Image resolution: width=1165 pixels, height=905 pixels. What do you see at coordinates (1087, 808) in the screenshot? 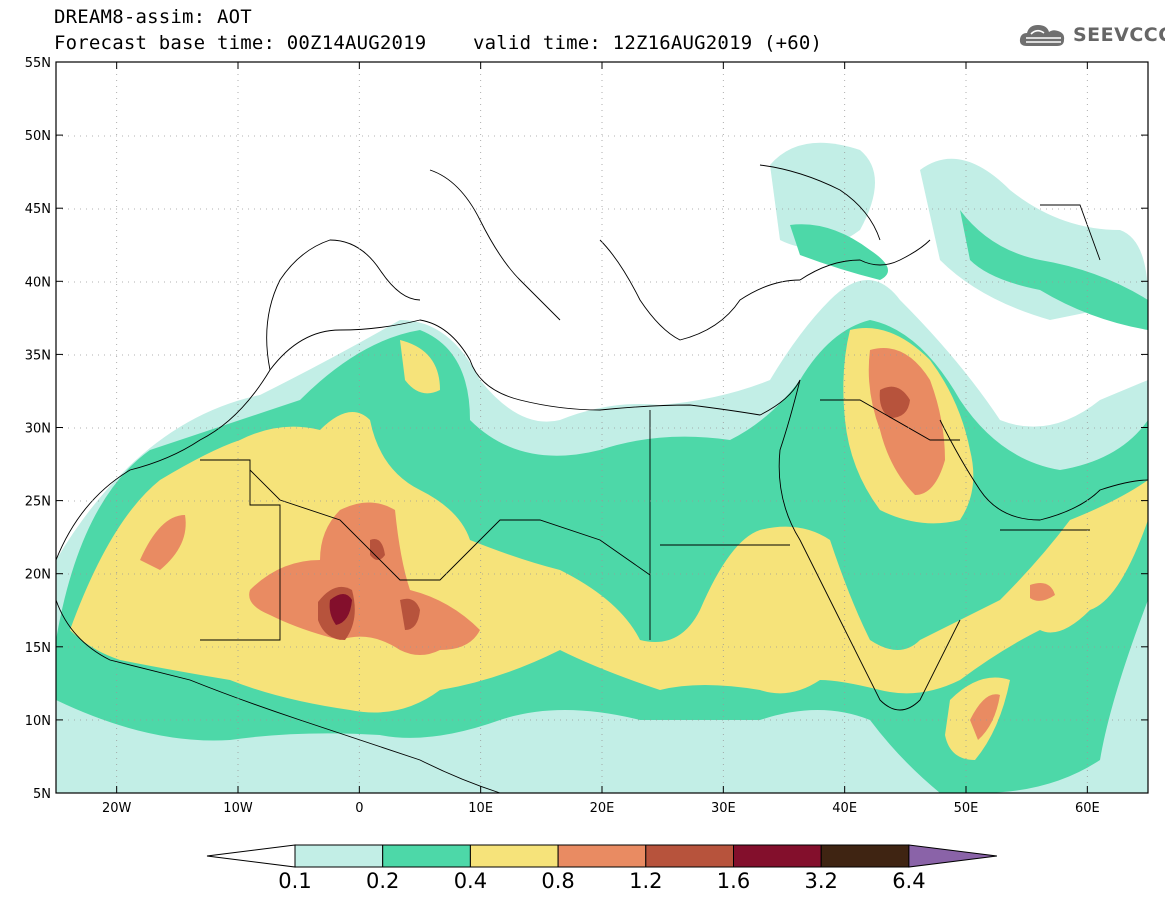
I see `lon-tick-label: 60E` at bounding box center [1087, 808].